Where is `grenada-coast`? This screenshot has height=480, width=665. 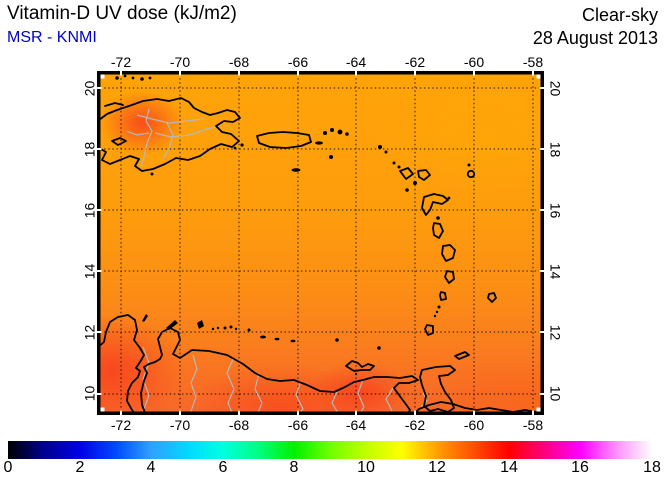
grenada-coast is located at coordinates (429, 330).